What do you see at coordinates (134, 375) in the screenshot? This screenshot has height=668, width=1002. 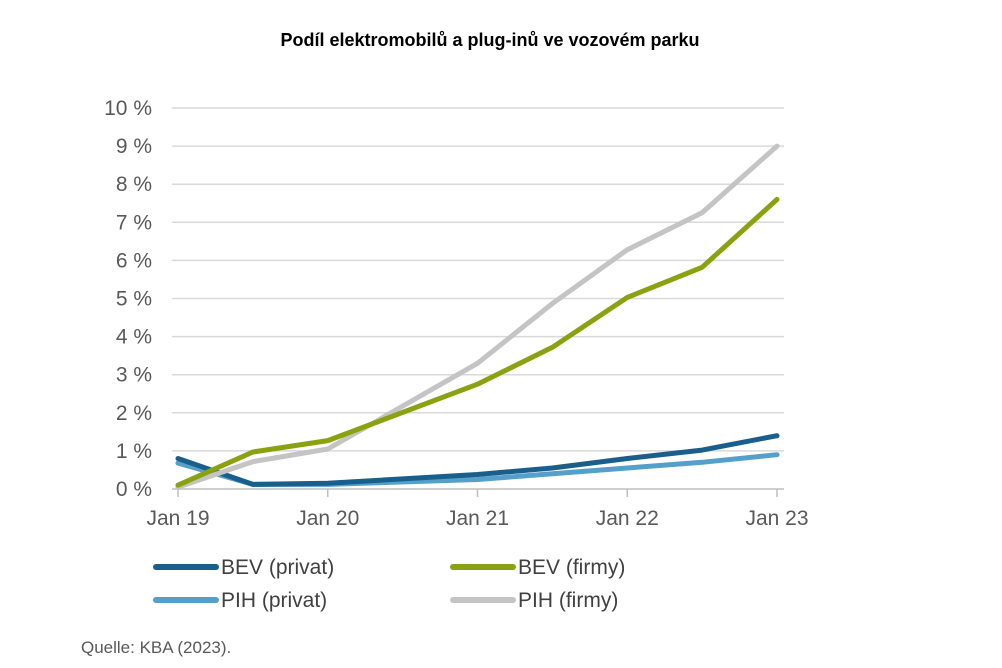 I see `y-tick-label: 3 %` at bounding box center [134, 375].